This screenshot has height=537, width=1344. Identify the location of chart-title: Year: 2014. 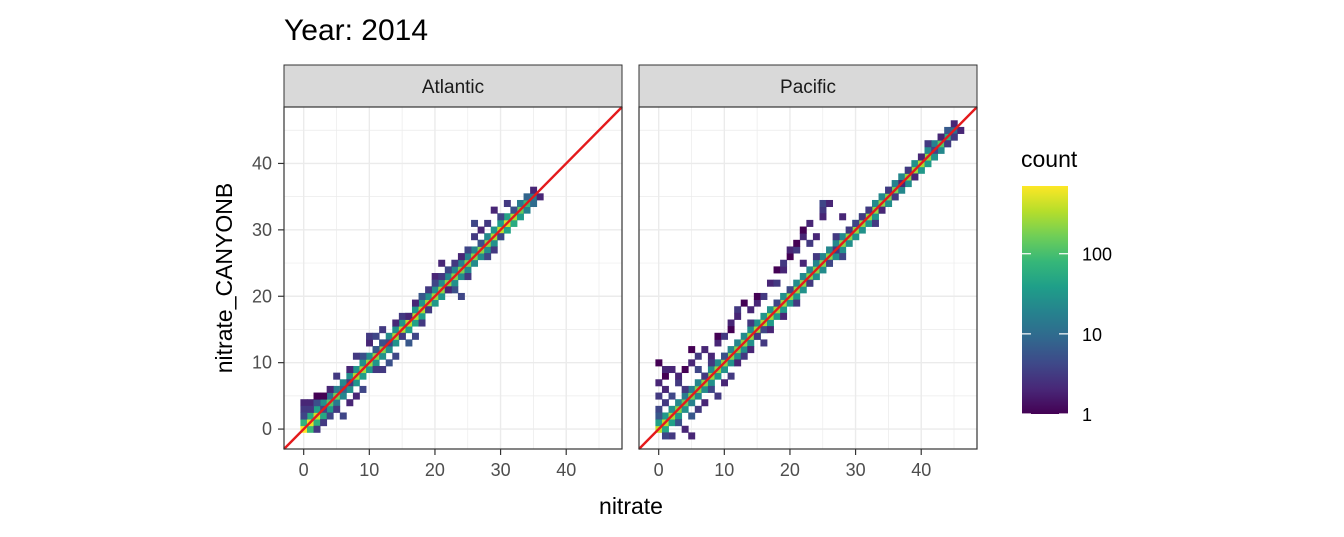
(356, 30).